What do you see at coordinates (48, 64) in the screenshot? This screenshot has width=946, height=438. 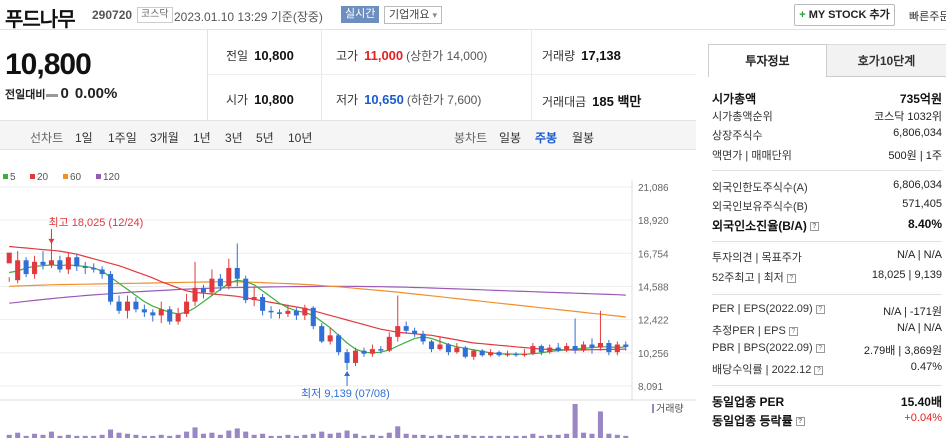 I see `current-price: 10,800` at bounding box center [48, 64].